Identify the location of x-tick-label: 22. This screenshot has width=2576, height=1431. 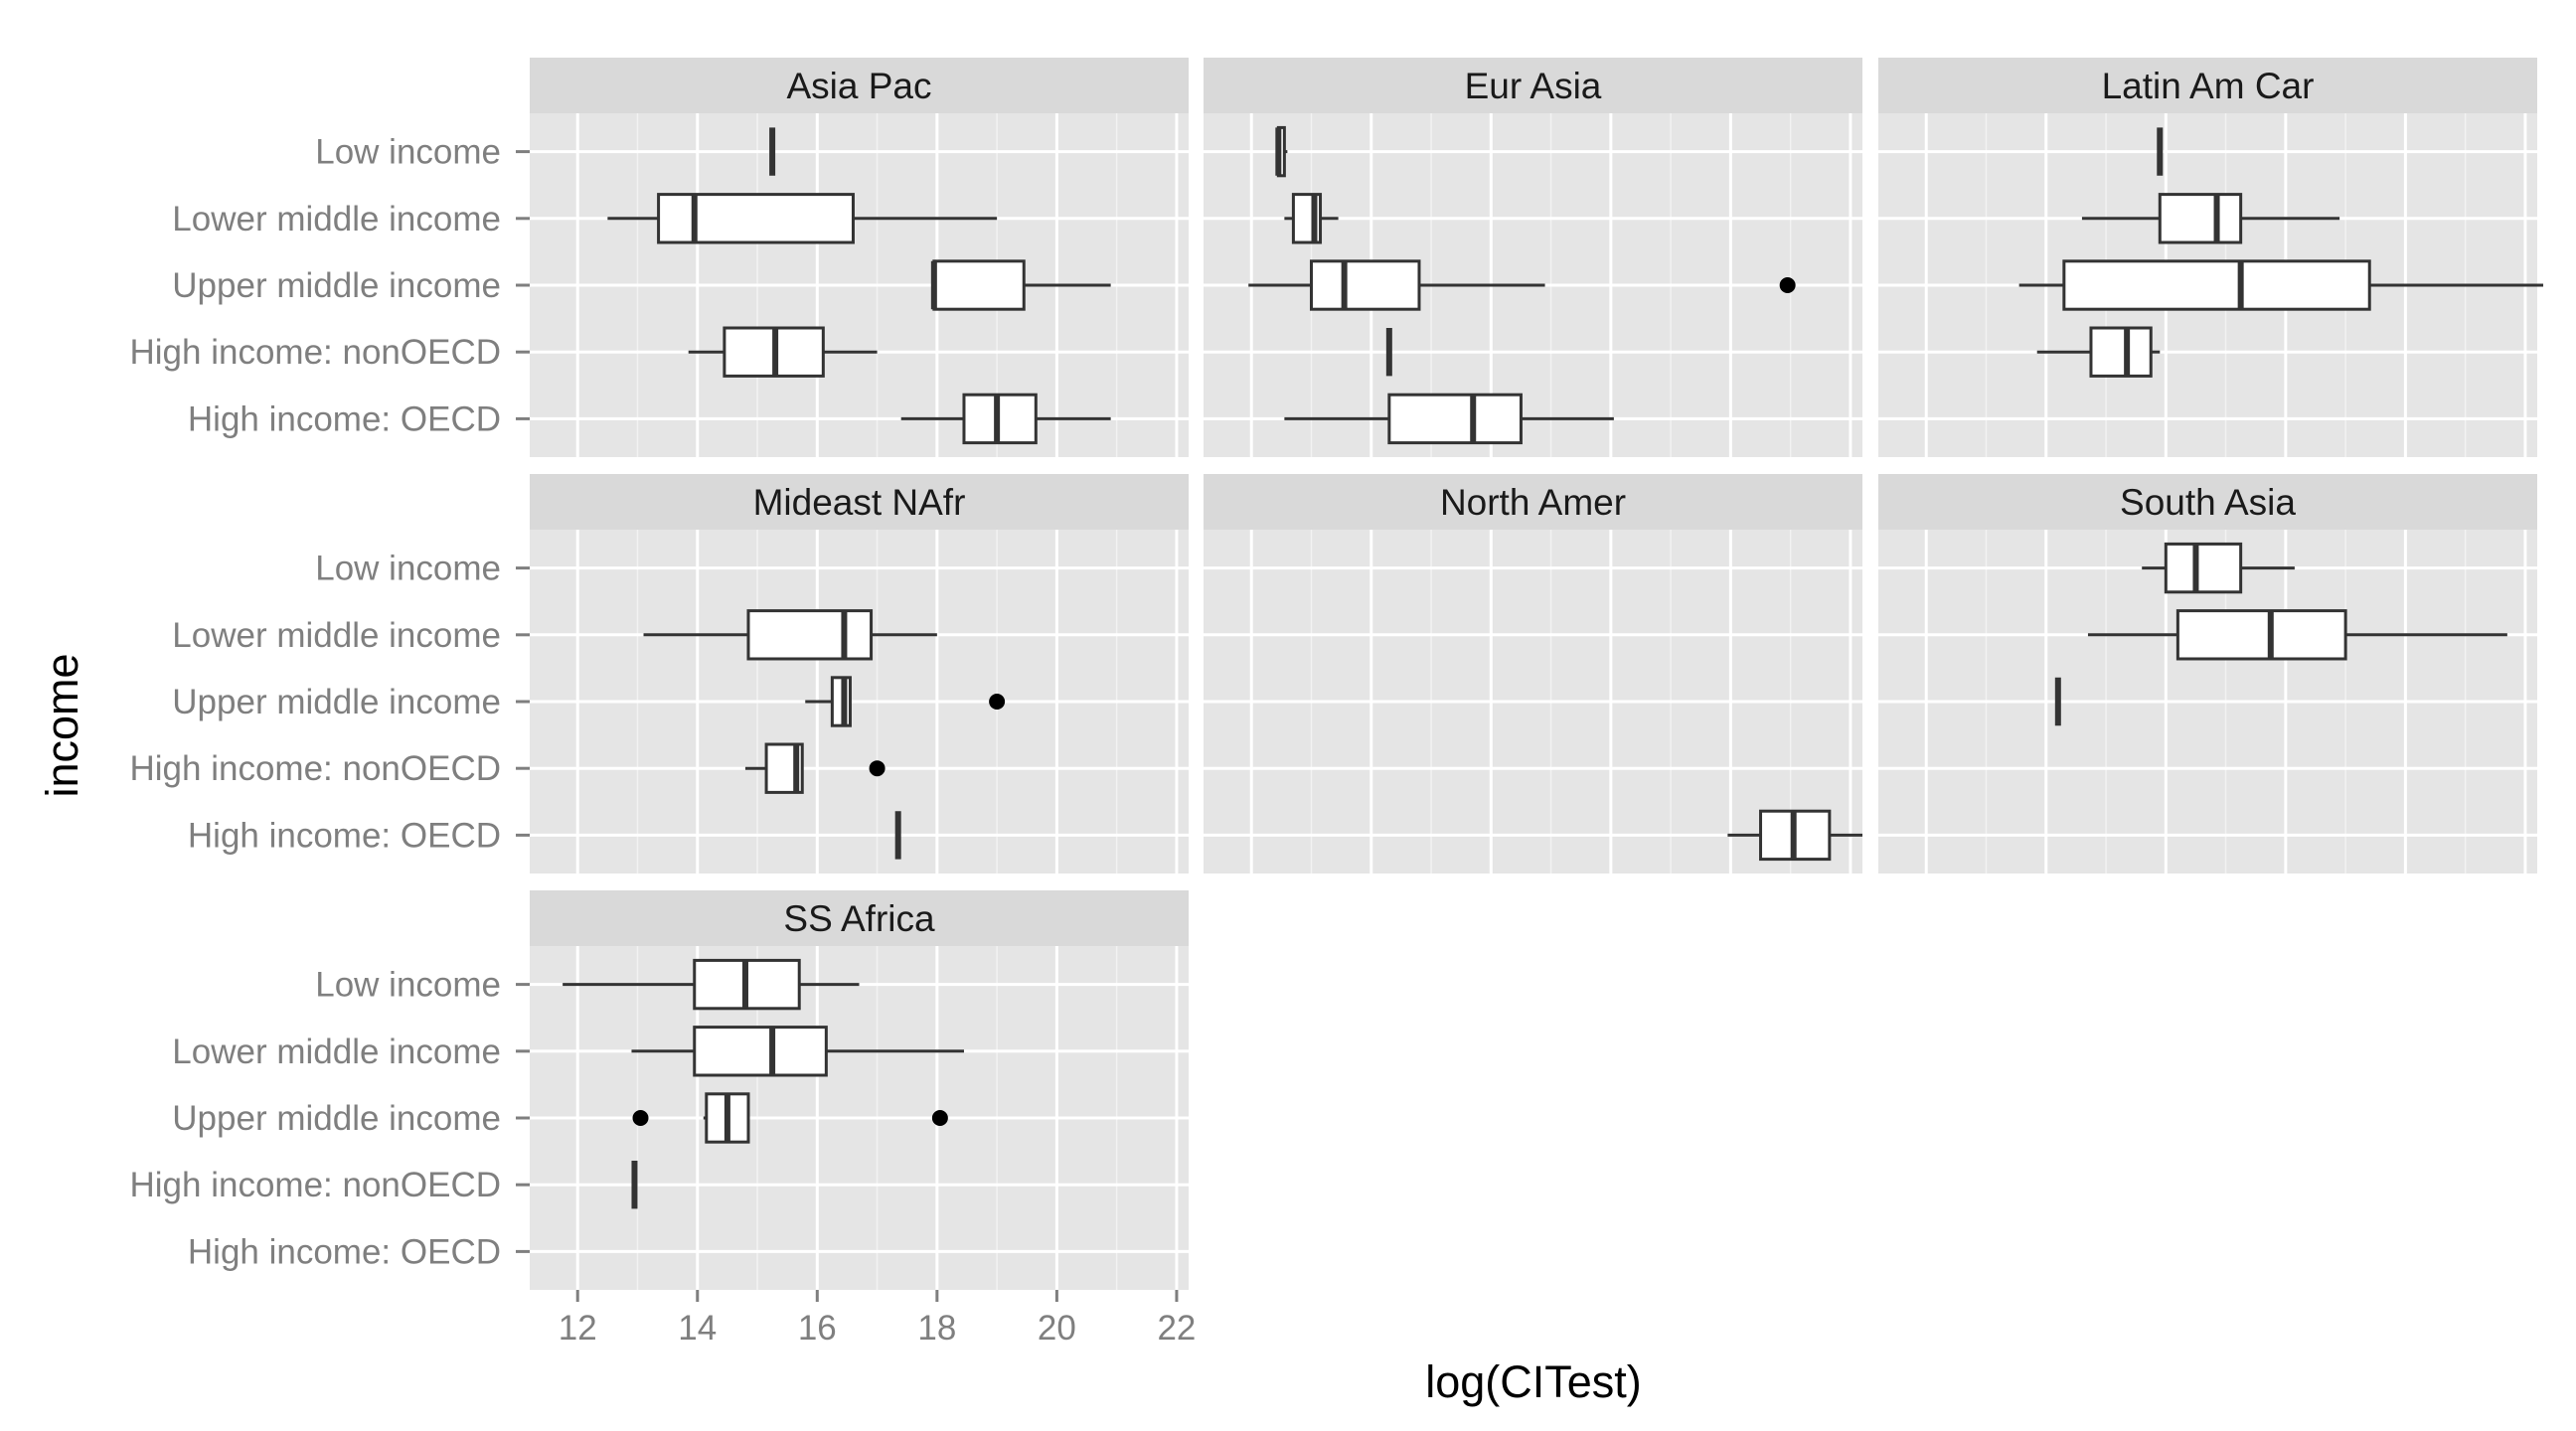
(1176, 1328).